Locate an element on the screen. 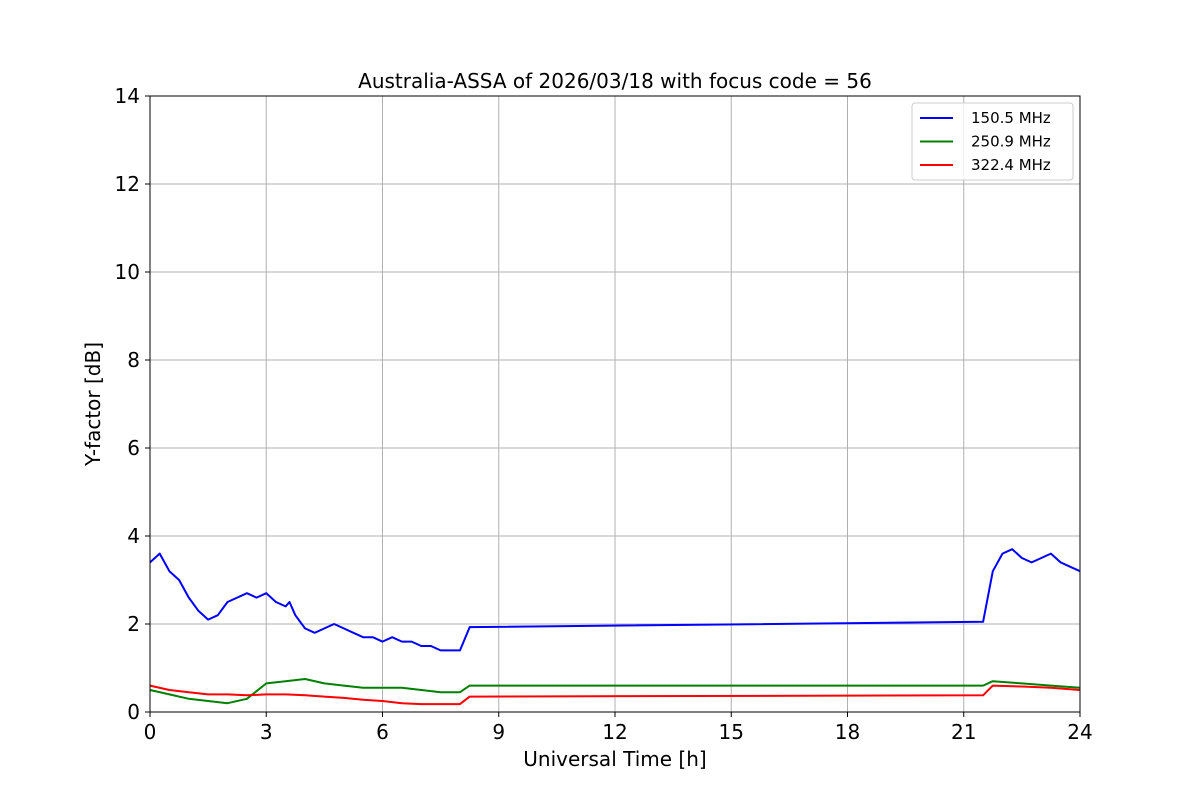 This screenshot has width=1200, height=800. y-tick-label: 2 is located at coordinates (133, 624).